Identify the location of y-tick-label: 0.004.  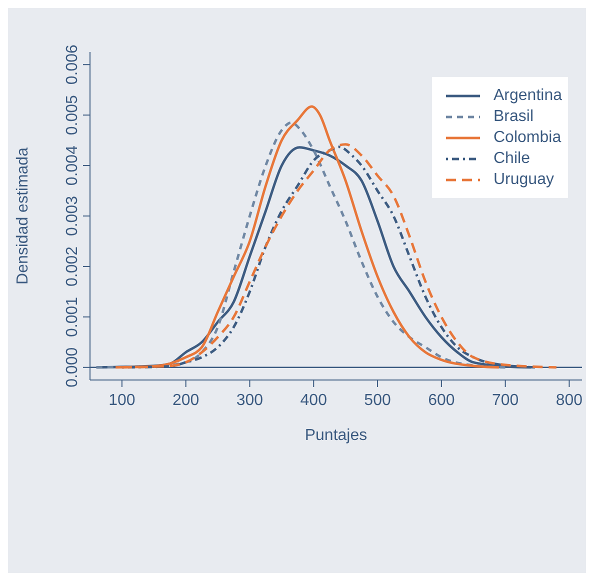
(72, 165).